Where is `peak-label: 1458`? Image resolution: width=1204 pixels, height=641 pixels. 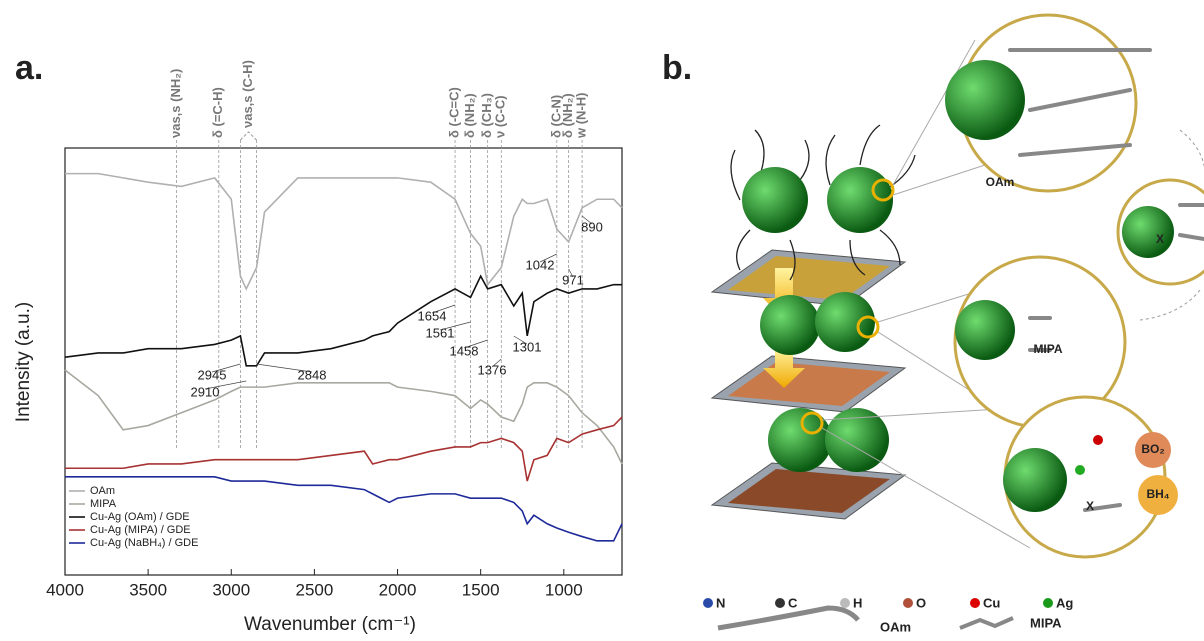 peak-label: 1458 is located at coordinates (464, 350).